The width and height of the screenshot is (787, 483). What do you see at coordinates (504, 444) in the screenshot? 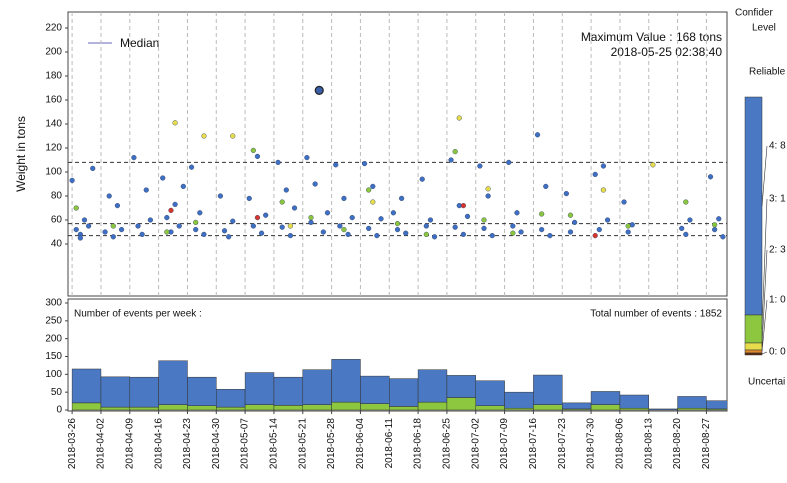
I see `x-tick-label: 2018-07-09` at bounding box center [504, 444].